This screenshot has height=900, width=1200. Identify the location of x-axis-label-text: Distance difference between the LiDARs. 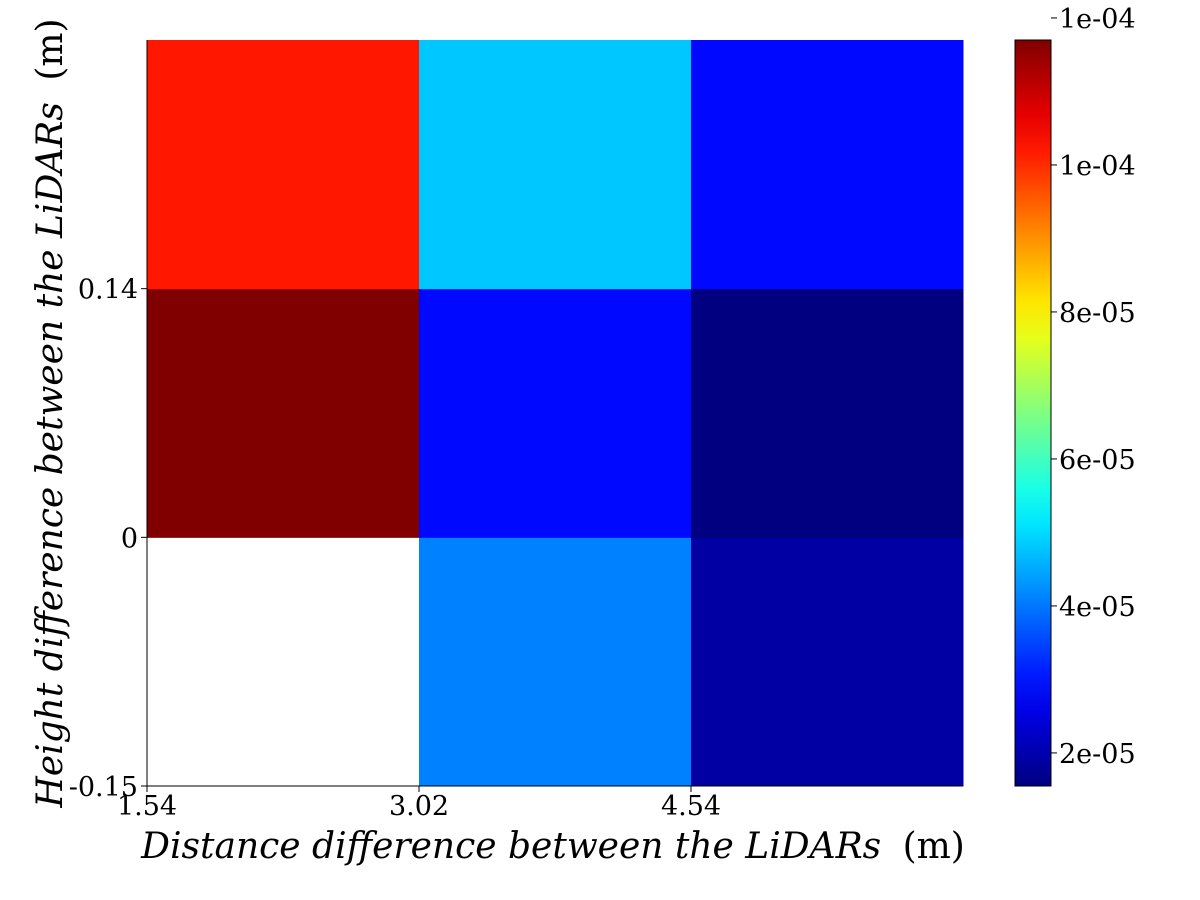
(510, 846).